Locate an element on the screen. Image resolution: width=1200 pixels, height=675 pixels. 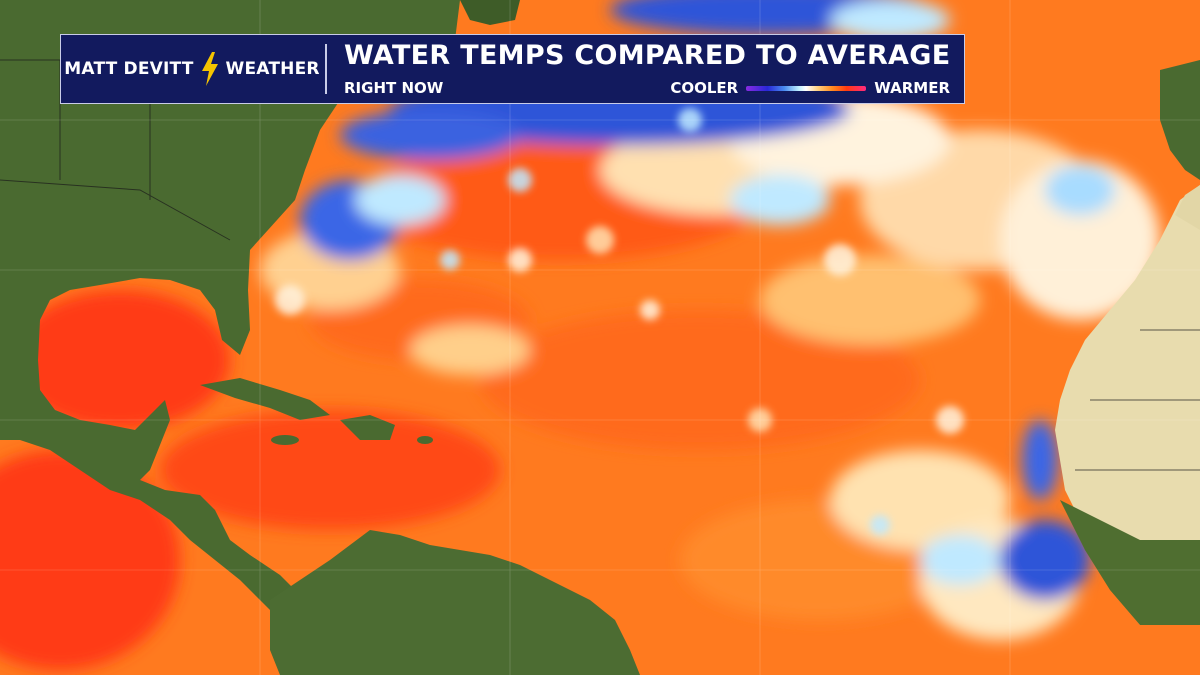
legend-color-bar is located at coordinates (806, 88).